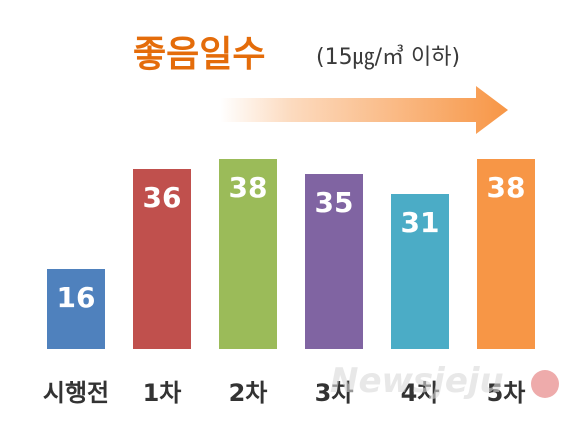 This screenshot has height=428, width=582. I want to click on trend-arrow, so click(364, 110).